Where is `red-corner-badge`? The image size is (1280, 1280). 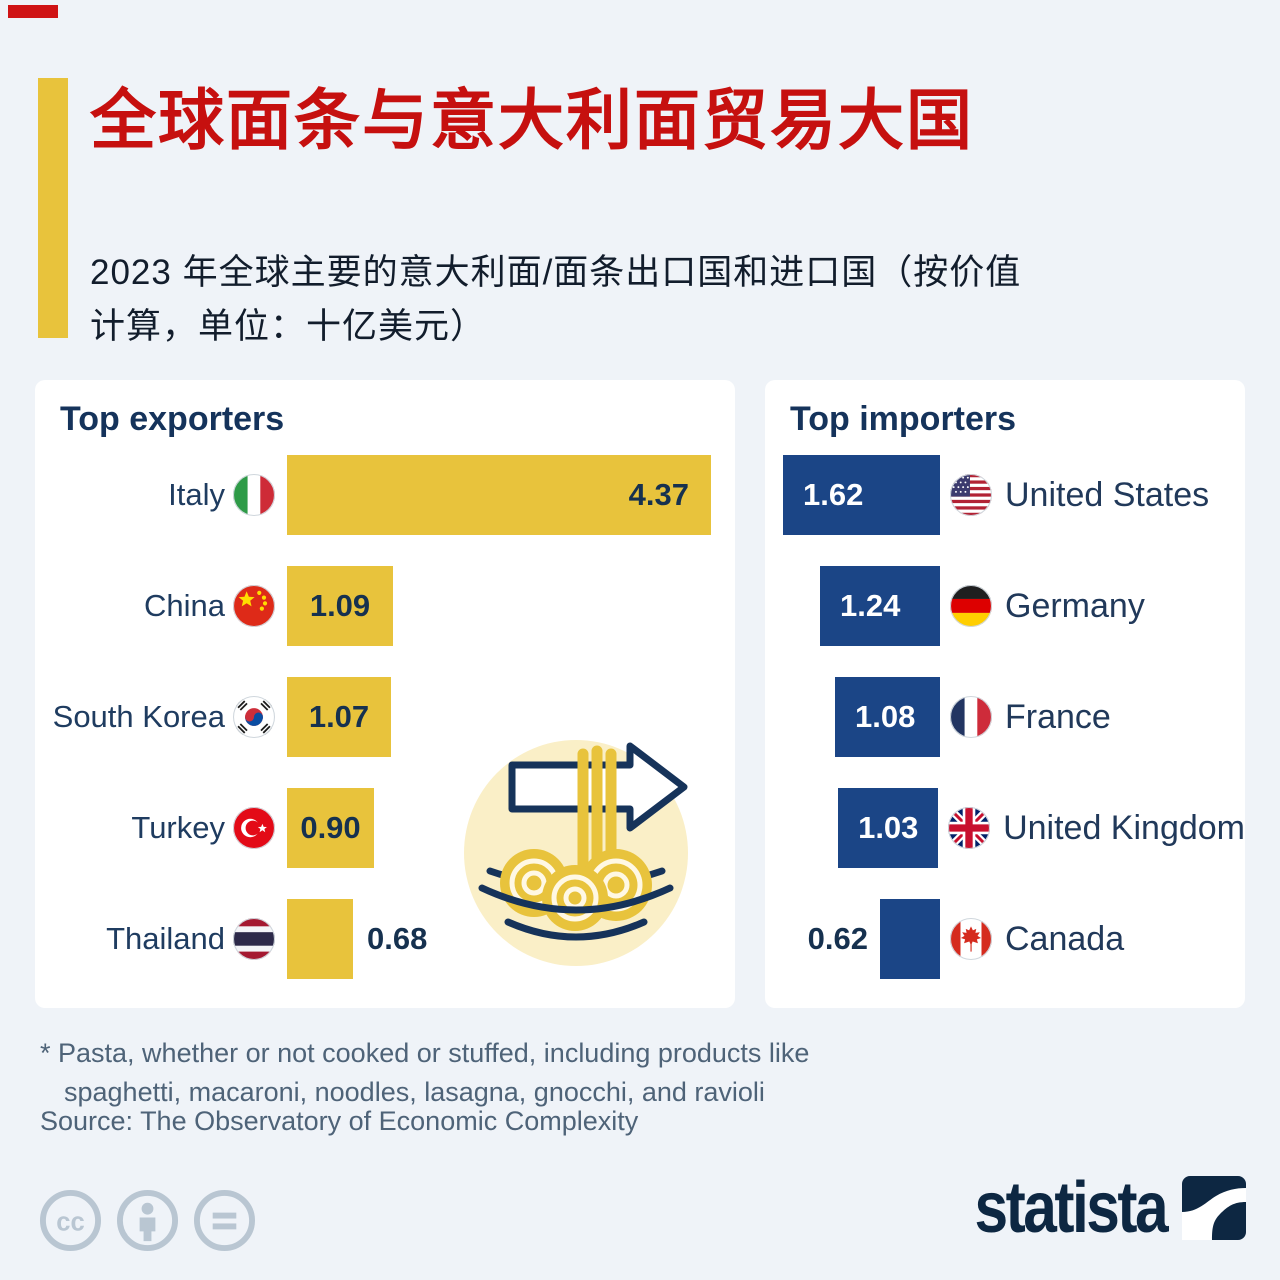
red-corner-badge is located at coordinates (33, 11).